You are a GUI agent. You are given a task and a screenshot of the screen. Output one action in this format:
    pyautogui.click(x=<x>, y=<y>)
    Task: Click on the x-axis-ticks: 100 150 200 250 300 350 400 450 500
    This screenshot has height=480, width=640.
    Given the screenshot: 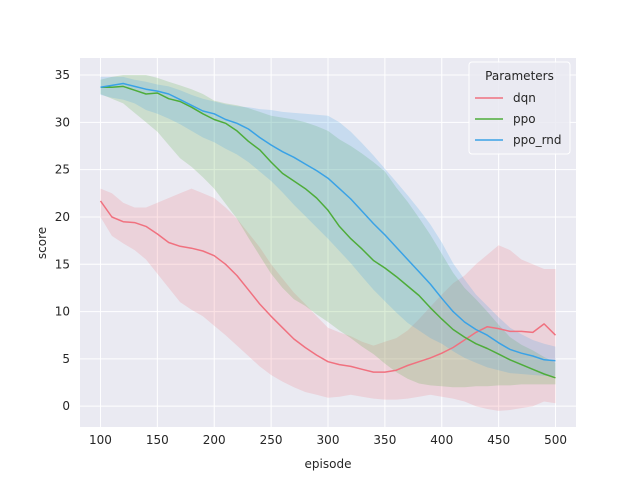 What is the action you would take?
    pyautogui.click(x=328, y=440)
    